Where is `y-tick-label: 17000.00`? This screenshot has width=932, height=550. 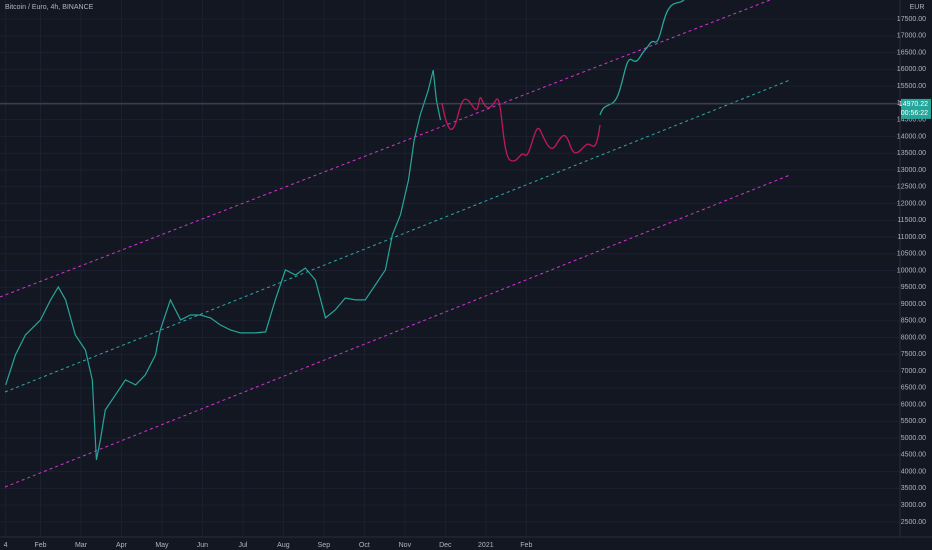 y-tick-label: 17000.00 is located at coordinates (911, 36).